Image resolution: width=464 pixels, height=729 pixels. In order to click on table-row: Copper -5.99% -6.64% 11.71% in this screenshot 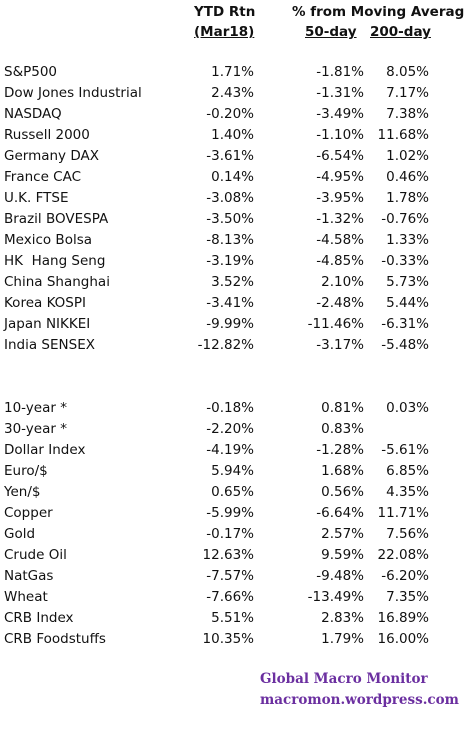, I will do `click(232, 515)`.